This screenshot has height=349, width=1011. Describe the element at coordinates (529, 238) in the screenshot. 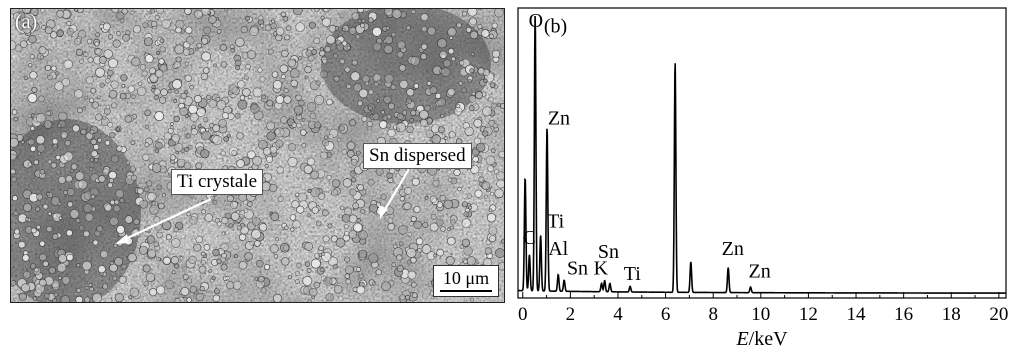

I see `peak-label: C` at that location.